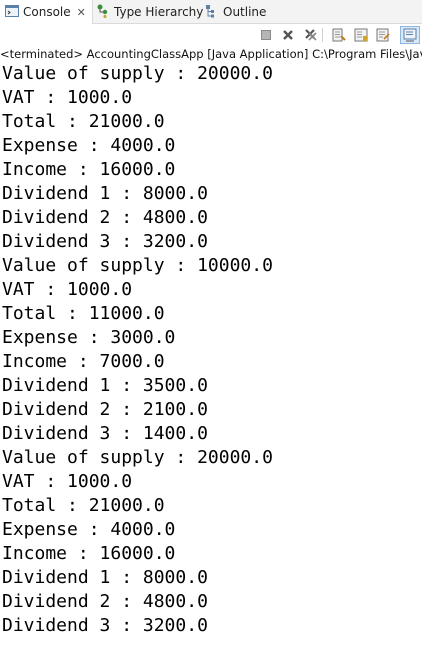 This screenshot has height=667, width=422. Describe the element at coordinates (105, 409) in the screenshot. I see `console-line: Dividend 2 : 2100.0` at that location.